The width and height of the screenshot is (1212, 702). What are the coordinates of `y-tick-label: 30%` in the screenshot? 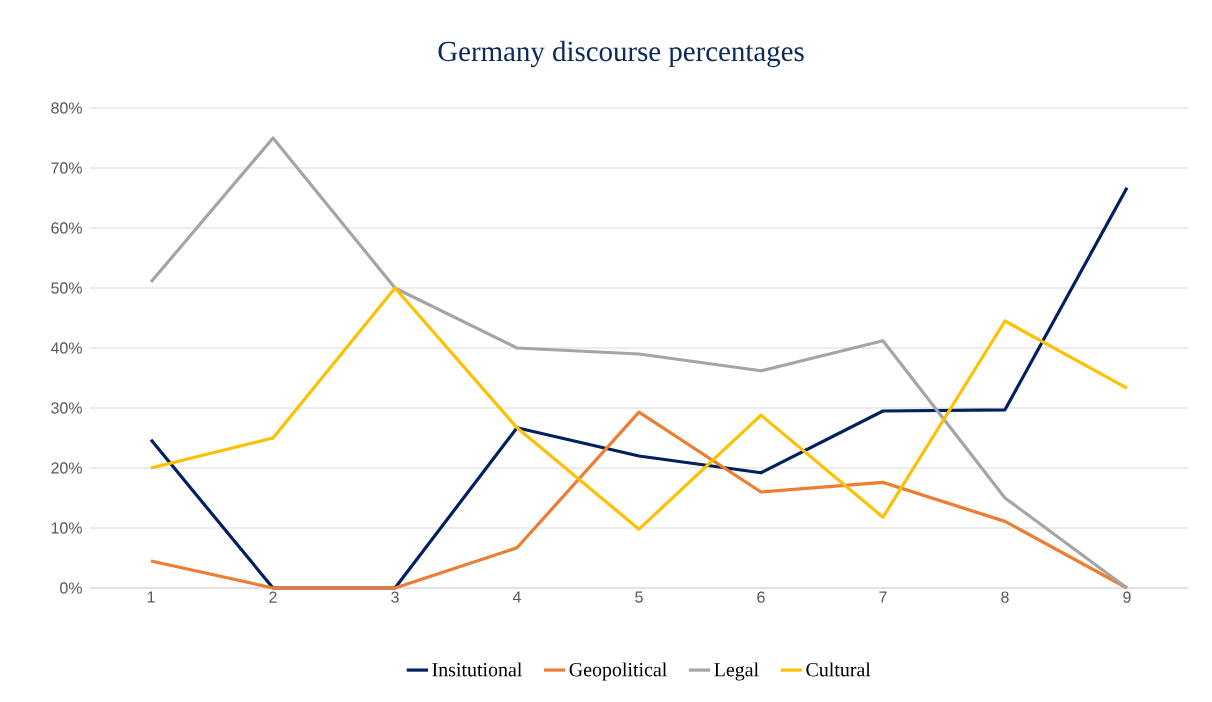 It's located at (66, 408).